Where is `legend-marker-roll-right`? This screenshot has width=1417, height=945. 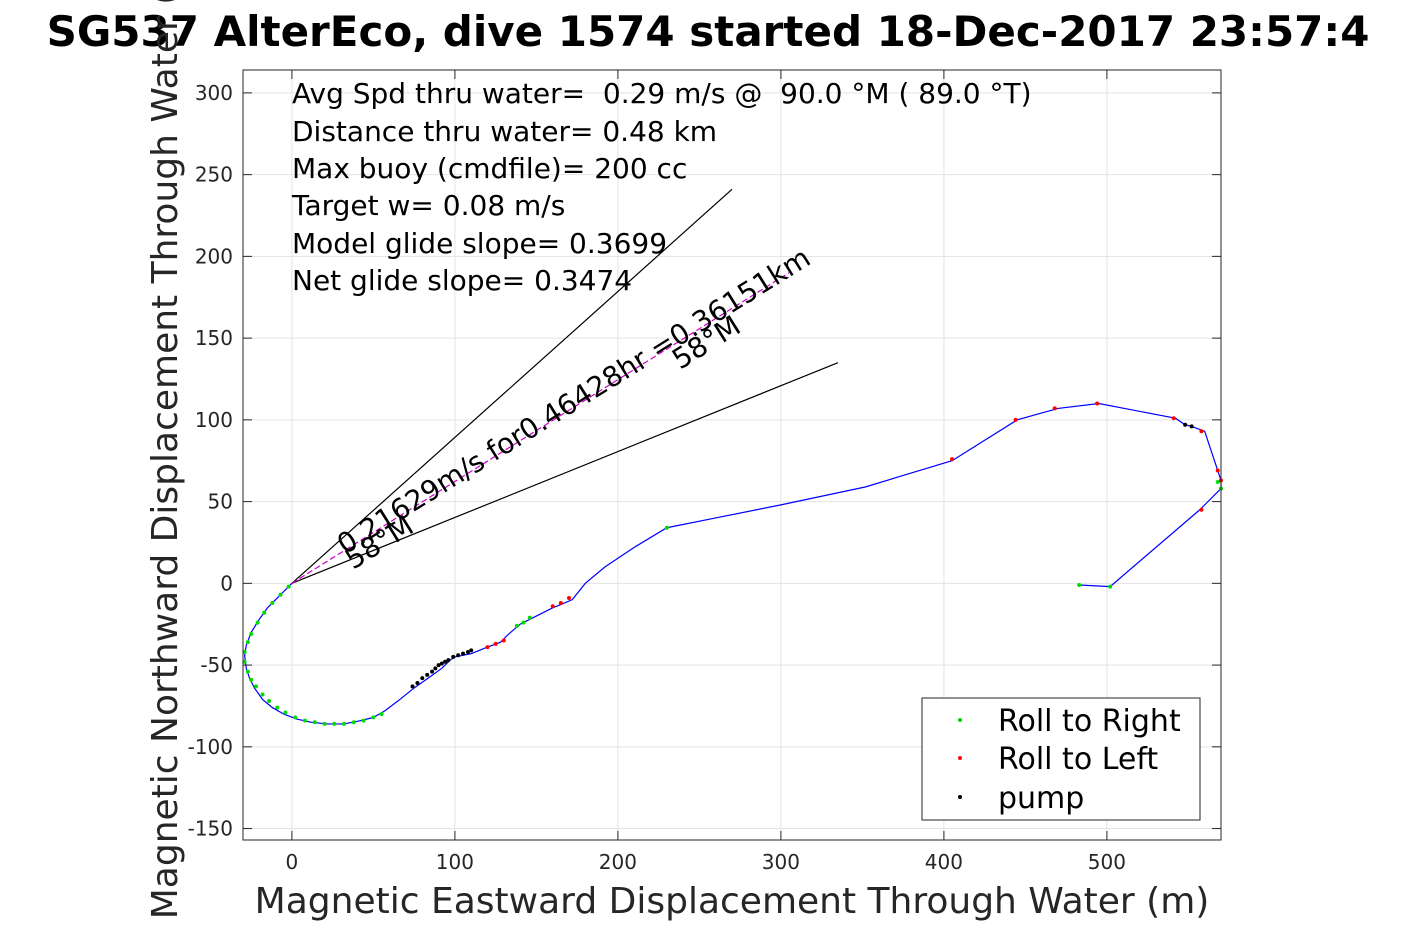 legend-marker-roll-right is located at coordinates (960, 720).